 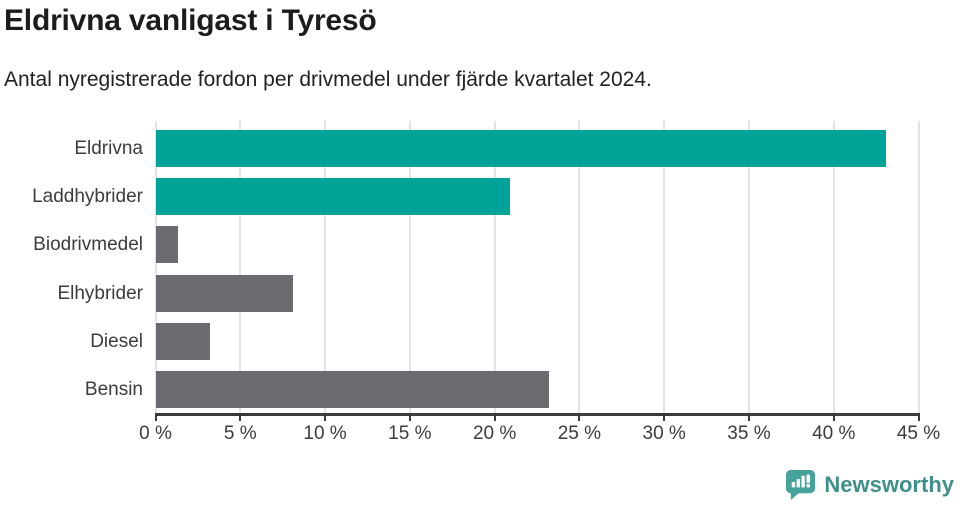 I want to click on x-tick-label: 25 %, so click(x=579, y=433).